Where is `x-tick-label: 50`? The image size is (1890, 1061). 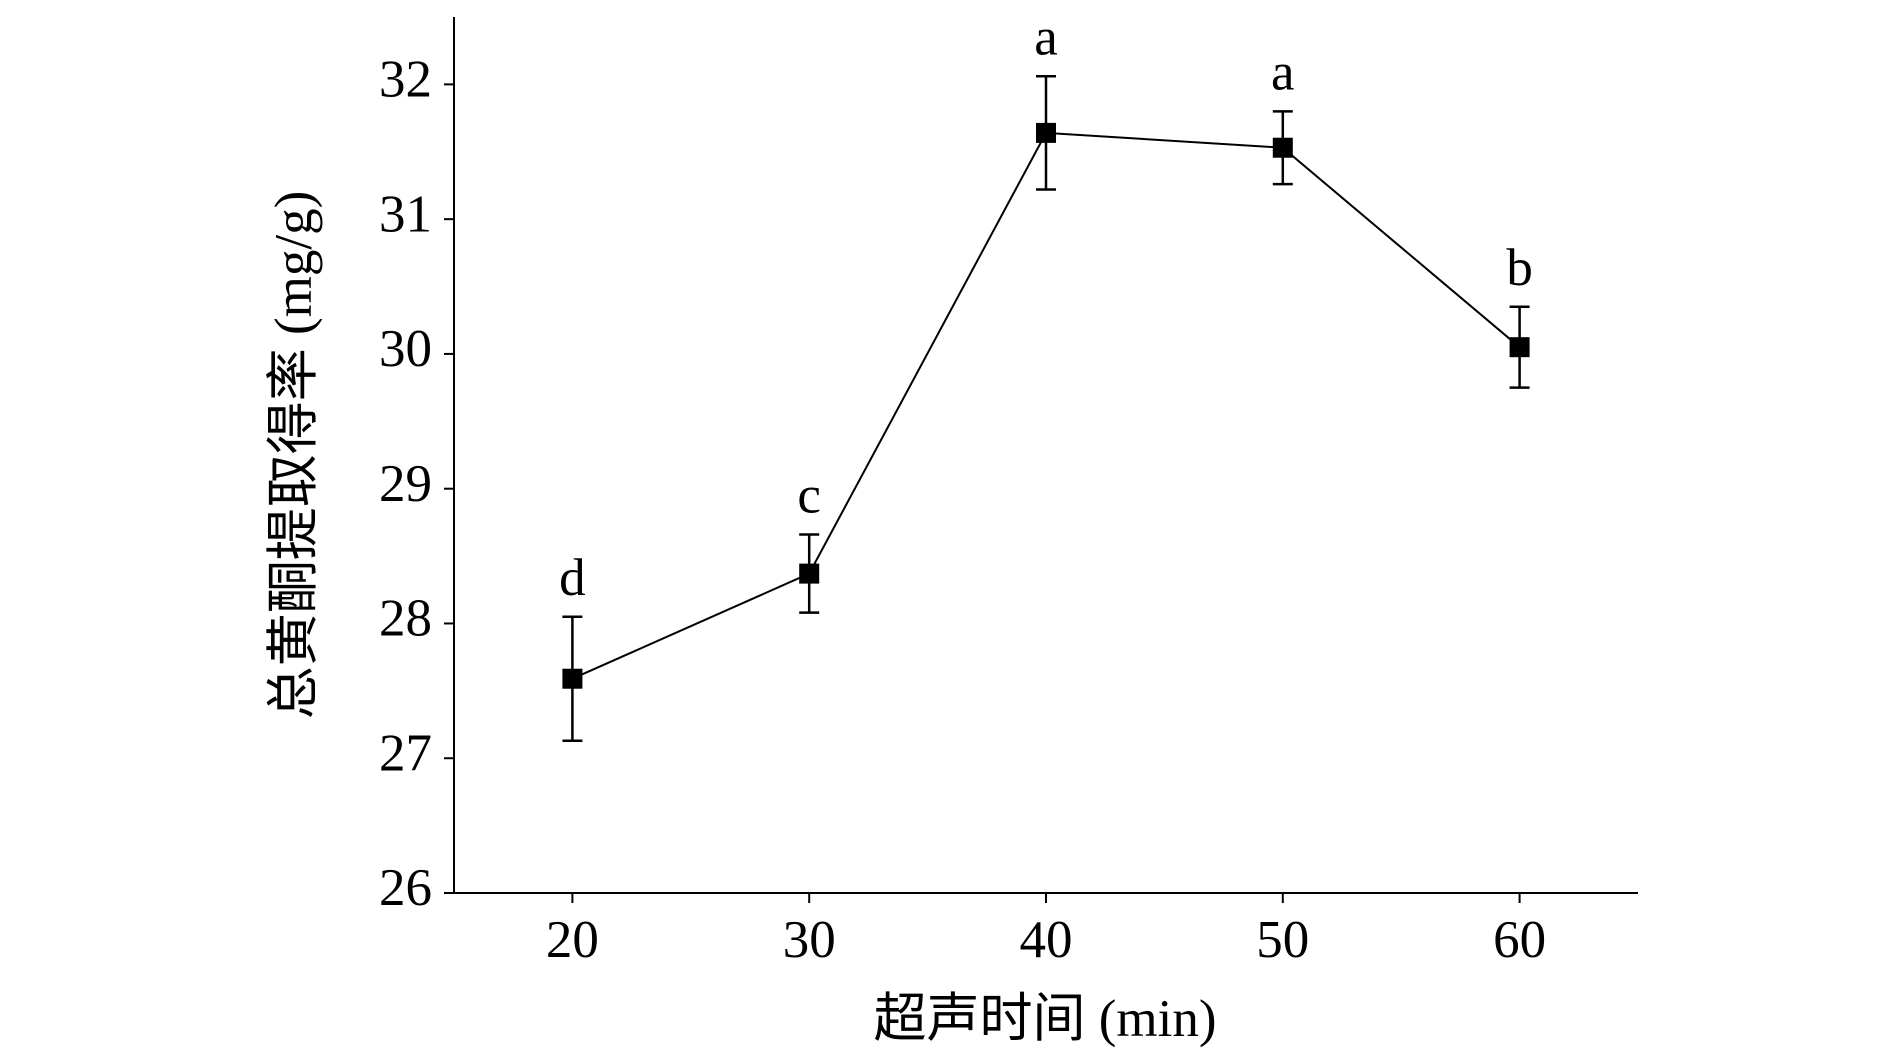
x-tick-label: 50 is located at coordinates (1282, 940).